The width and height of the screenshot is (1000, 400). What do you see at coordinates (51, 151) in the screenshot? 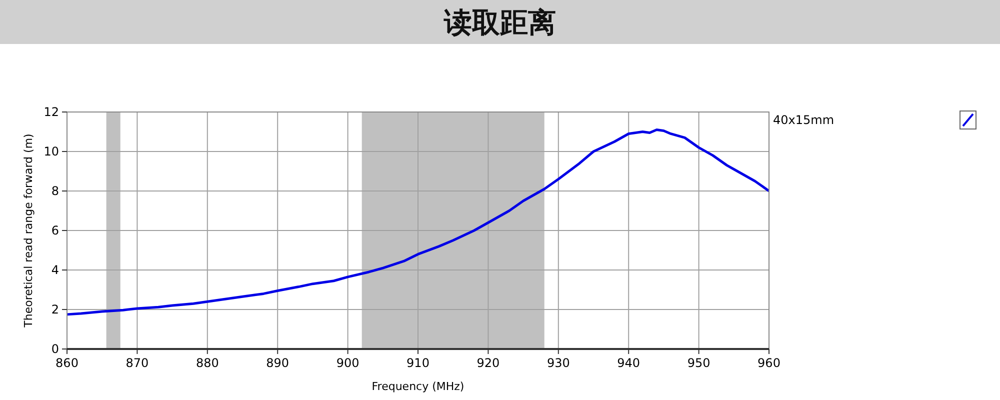
I see `y-tick-label: 10` at bounding box center [51, 151].